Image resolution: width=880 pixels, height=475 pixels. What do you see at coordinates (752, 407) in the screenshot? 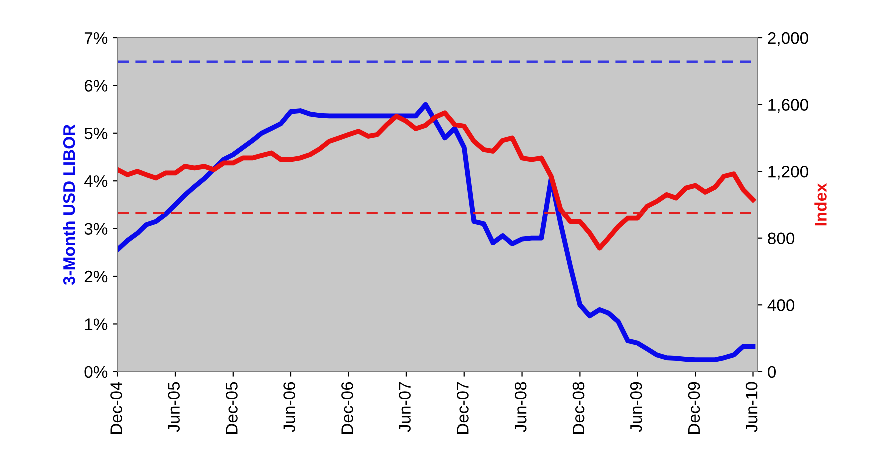
I see `x-tick-label: Jun-10` at bounding box center [752, 407].